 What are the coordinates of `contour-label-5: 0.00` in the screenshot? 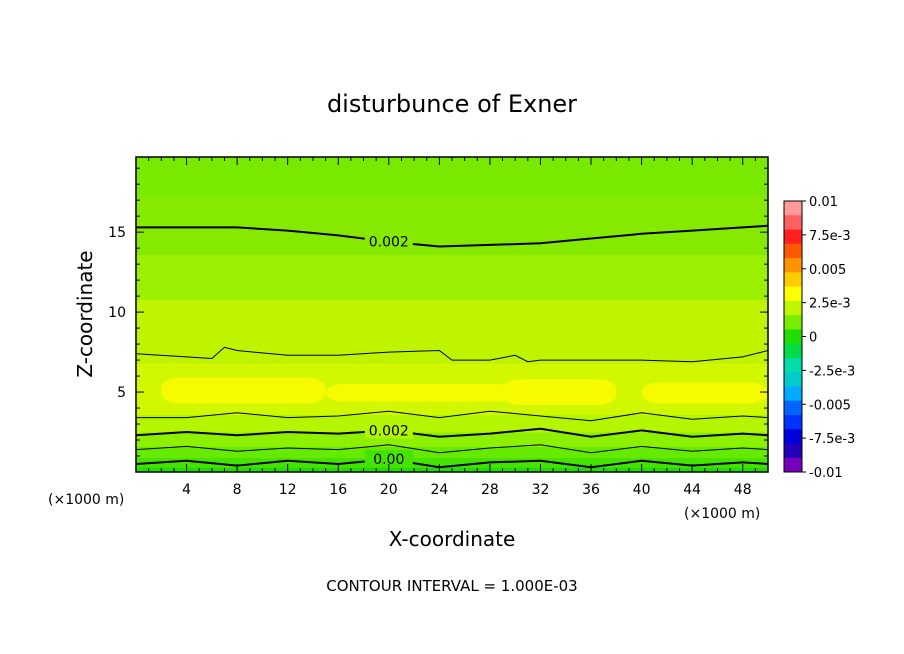 It's located at (388, 460).